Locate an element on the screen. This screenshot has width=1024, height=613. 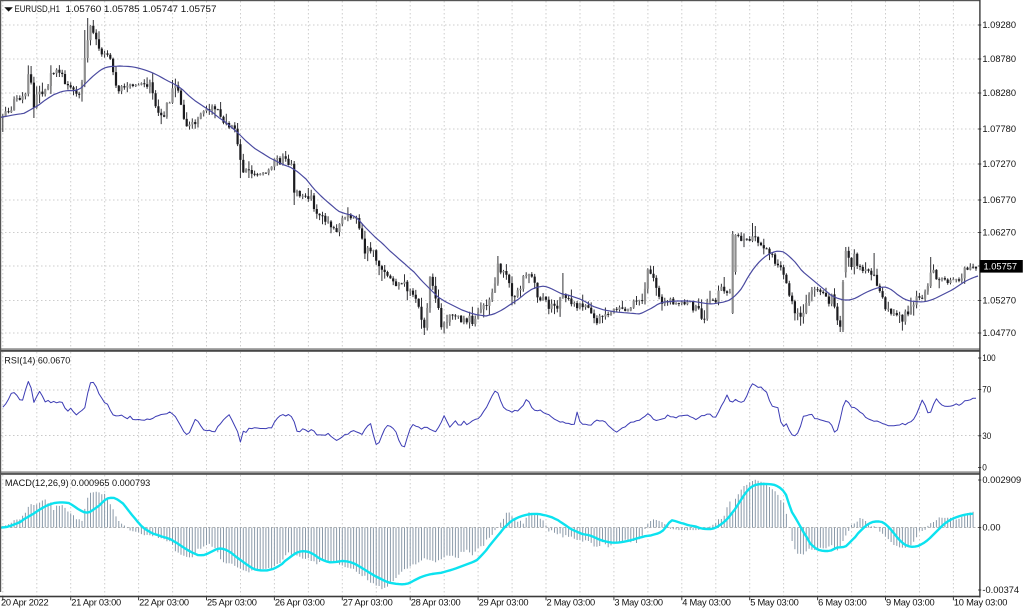
svg-text: 1.08280 is located at coordinates (999, 93).